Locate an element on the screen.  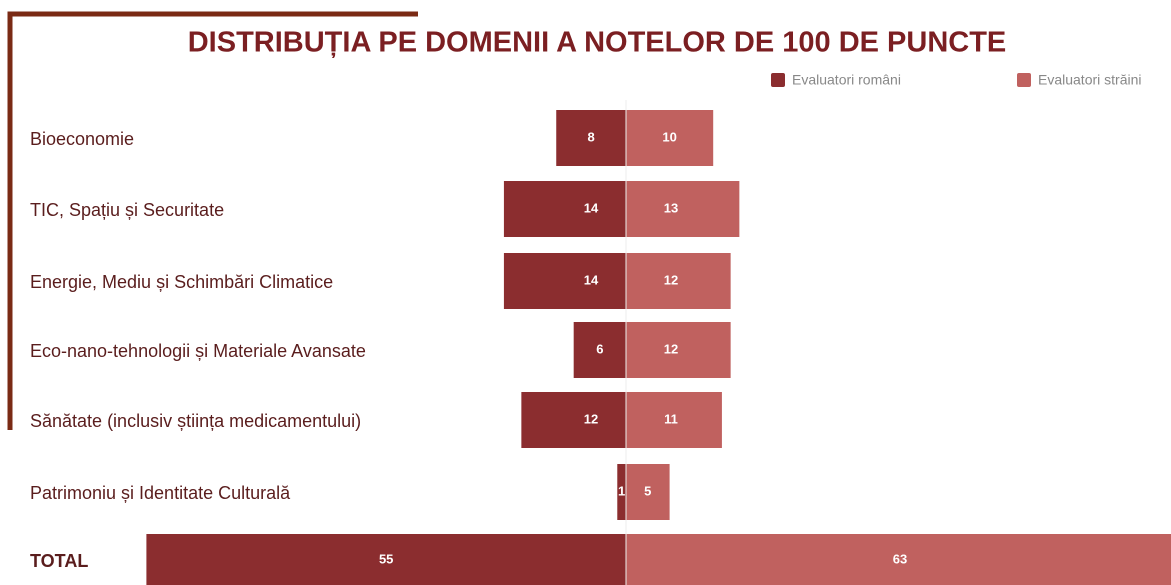
value-label: 63 is located at coordinates (900, 558).